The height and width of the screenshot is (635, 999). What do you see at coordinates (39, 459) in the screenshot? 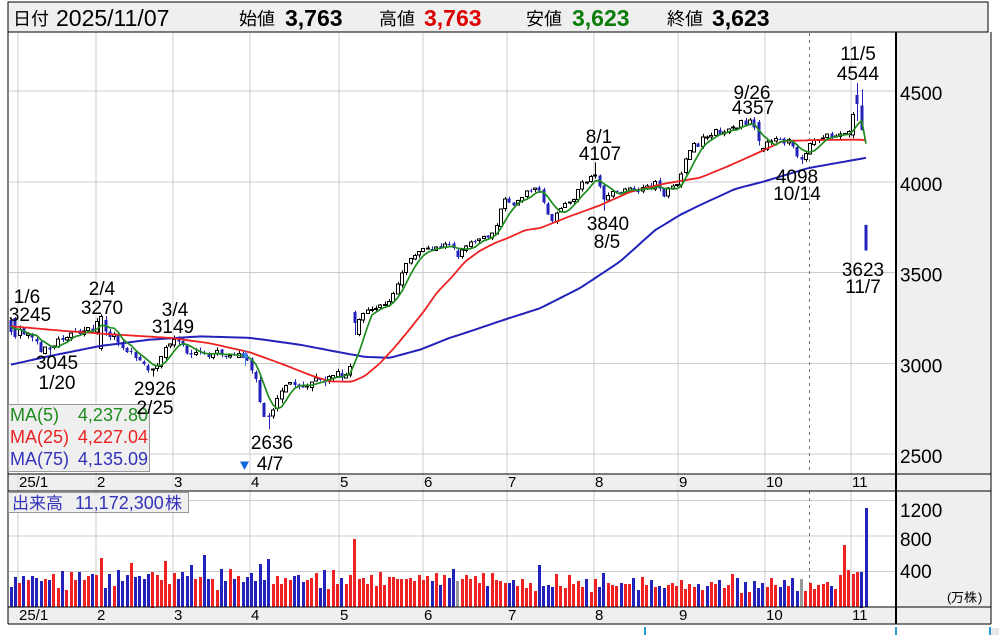
I see `svg-text: MA(75)` at bounding box center [39, 459].